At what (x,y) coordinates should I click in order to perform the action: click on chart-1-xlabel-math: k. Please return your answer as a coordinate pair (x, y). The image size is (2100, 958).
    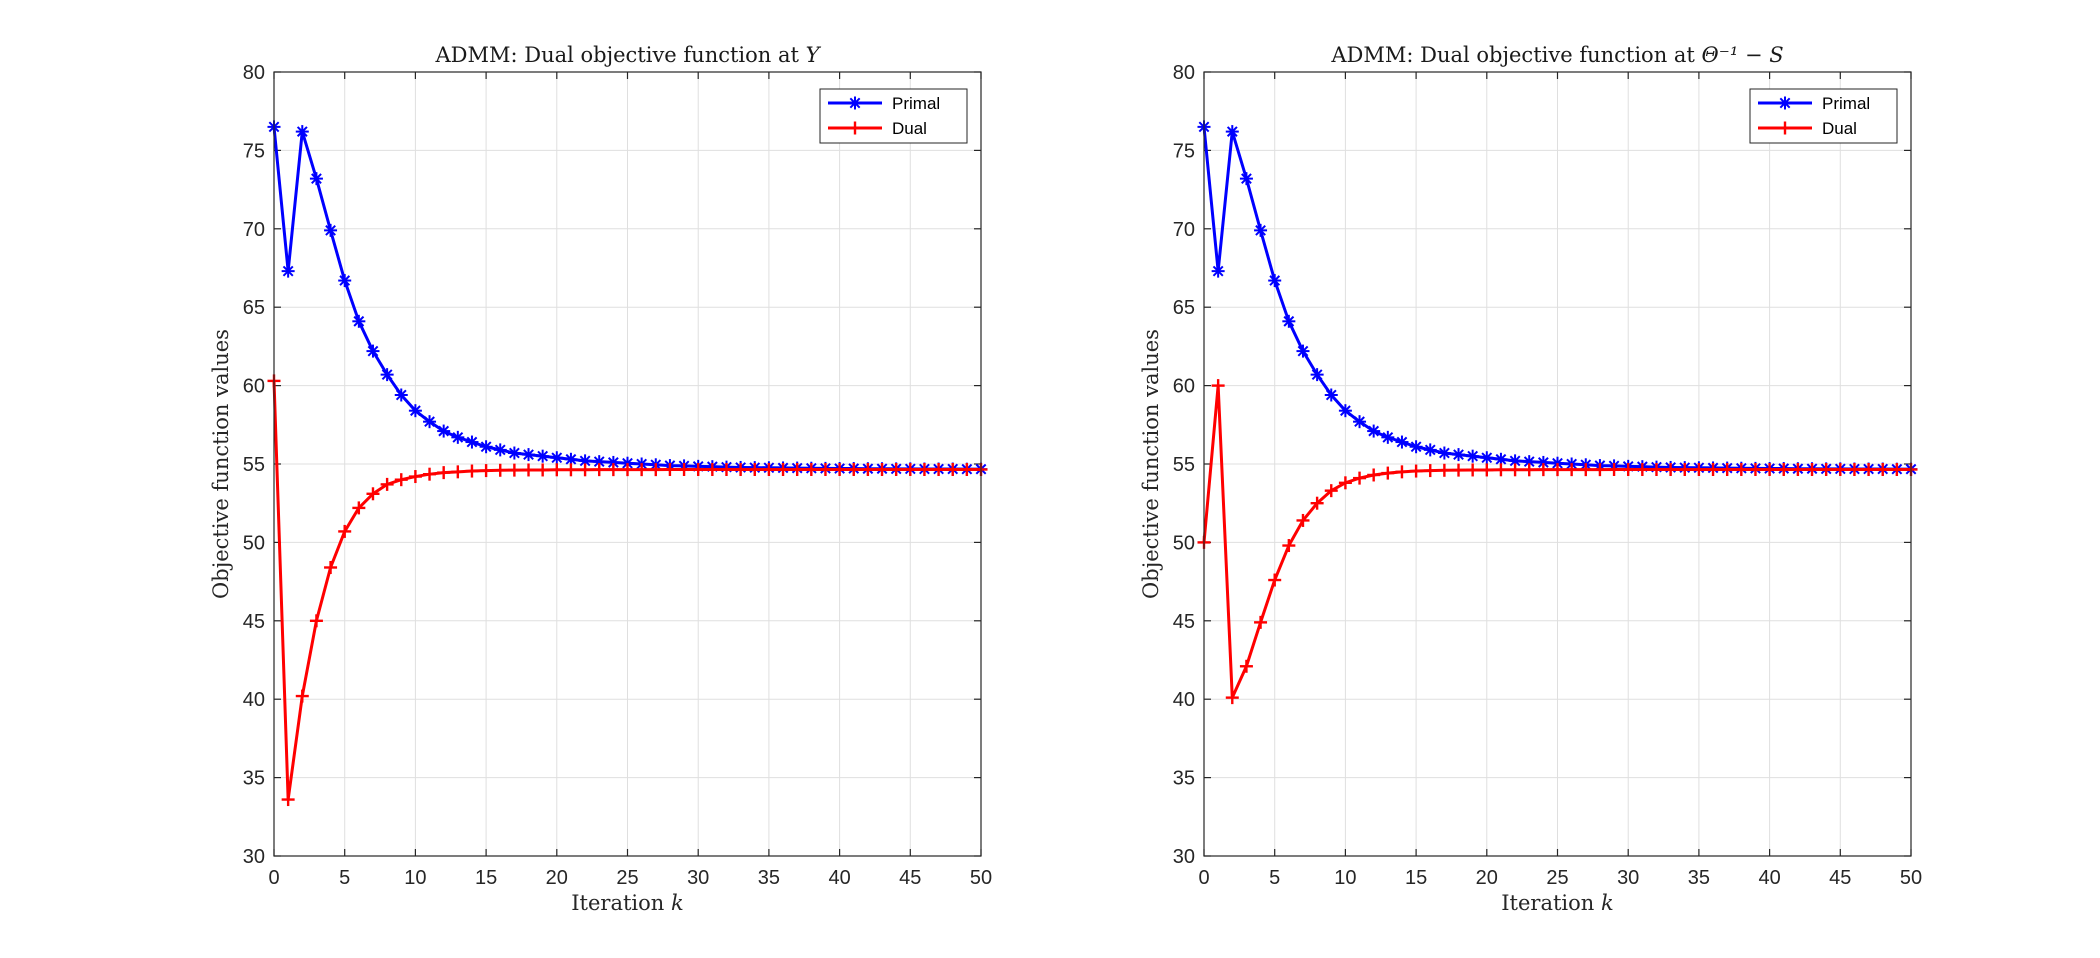
    Looking at the image, I should click on (677, 903).